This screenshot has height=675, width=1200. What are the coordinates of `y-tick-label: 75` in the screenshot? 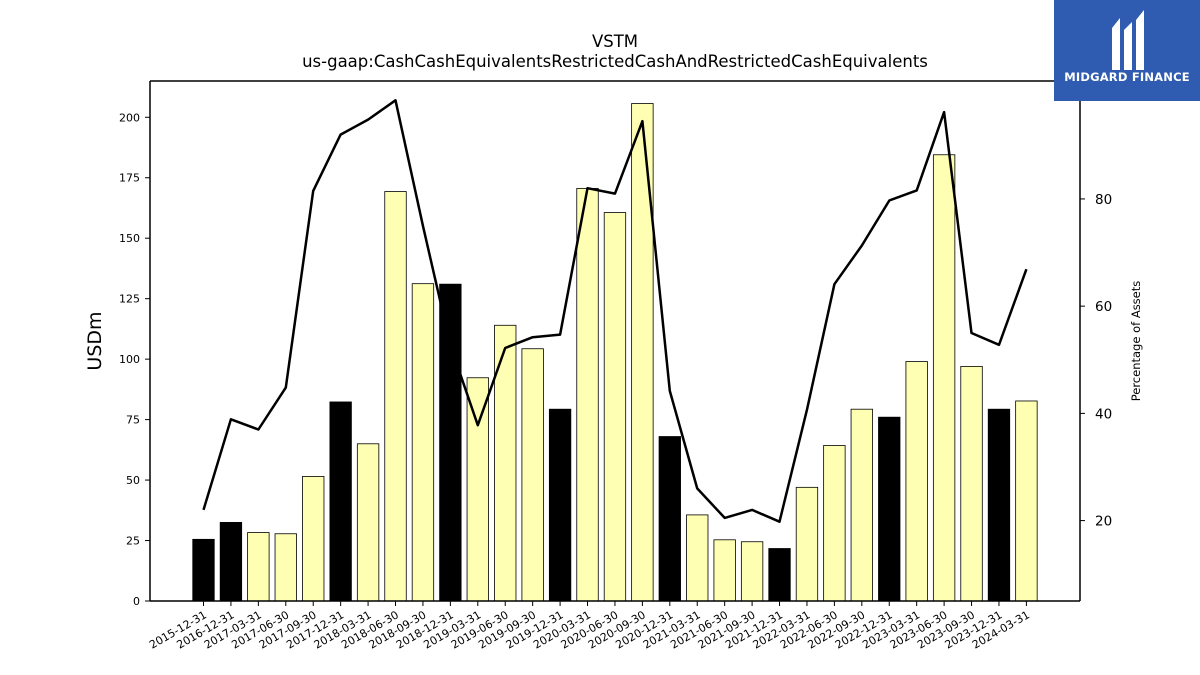 It's located at (133, 420).